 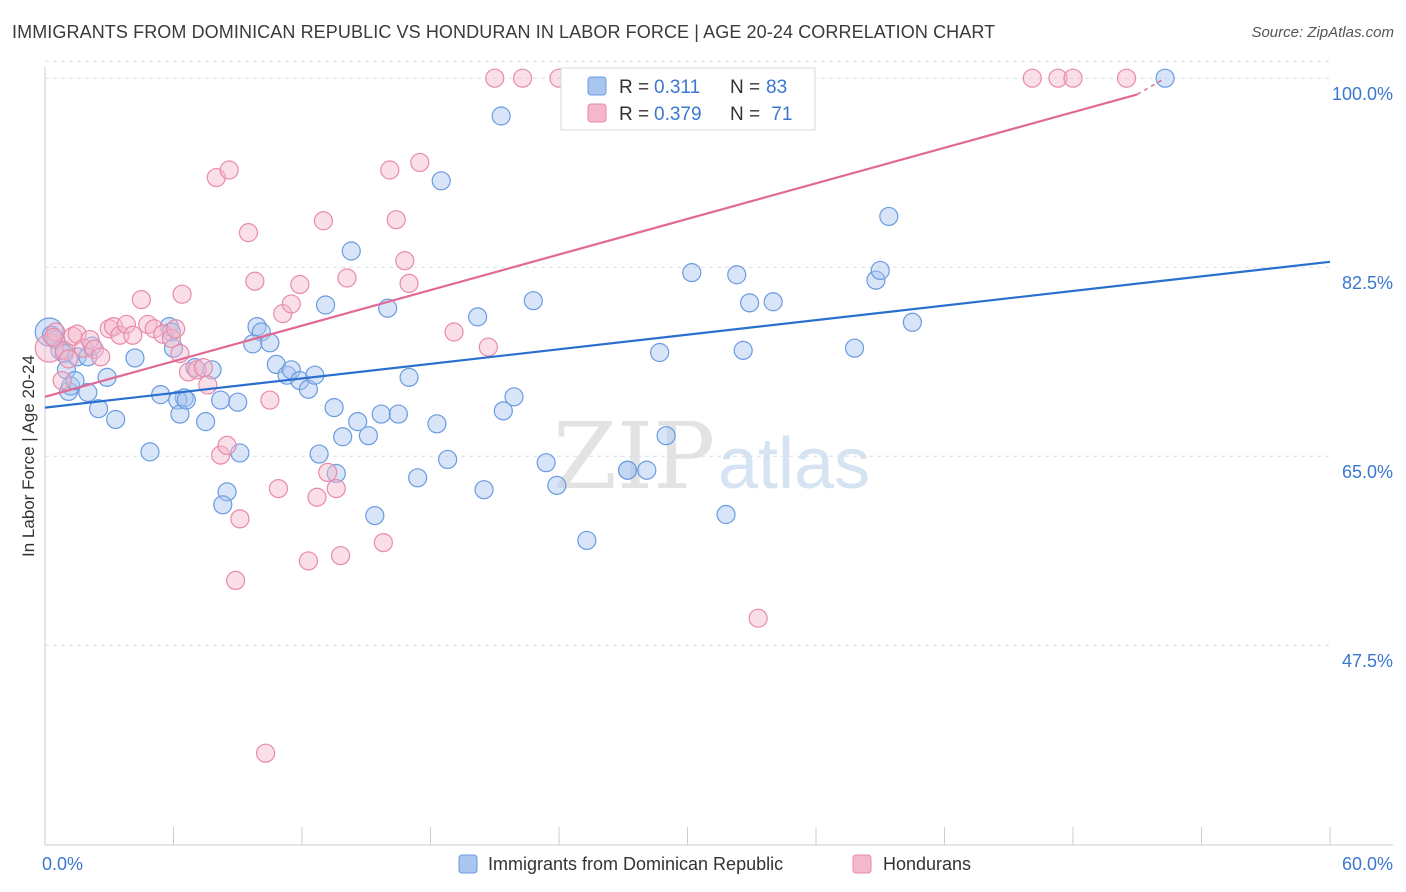 What do you see at coordinates (634, 114) in the screenshot?
I see `stats-r-label-pink: R =` at bounding box center [634, 114].